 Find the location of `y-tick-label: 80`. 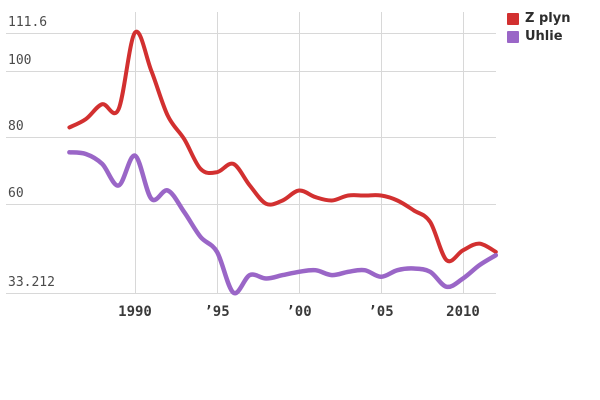

y-tick-label: 80 is located at coordinates (16, 126).